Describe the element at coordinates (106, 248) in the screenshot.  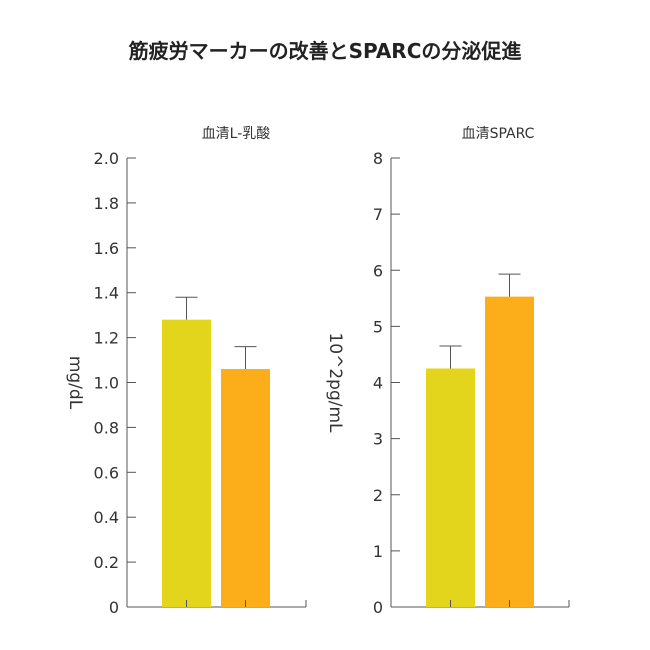
I see `lactate-y-tick-label: 1.6` at that location.